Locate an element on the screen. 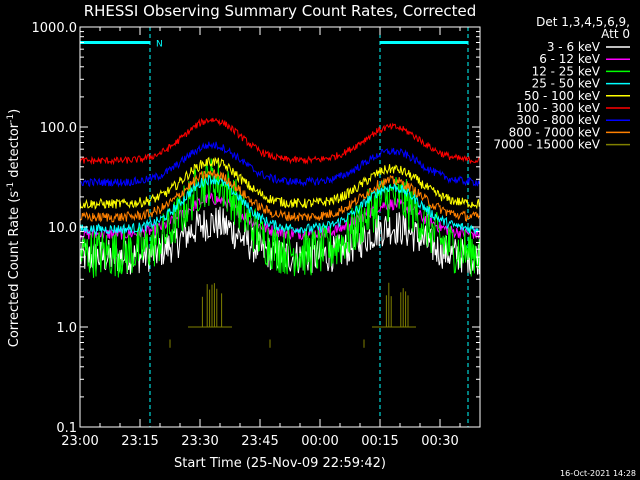 This screenshot has width=640, height=480. legend-header-line2: Att 0 is located at coordinates (615, 34).